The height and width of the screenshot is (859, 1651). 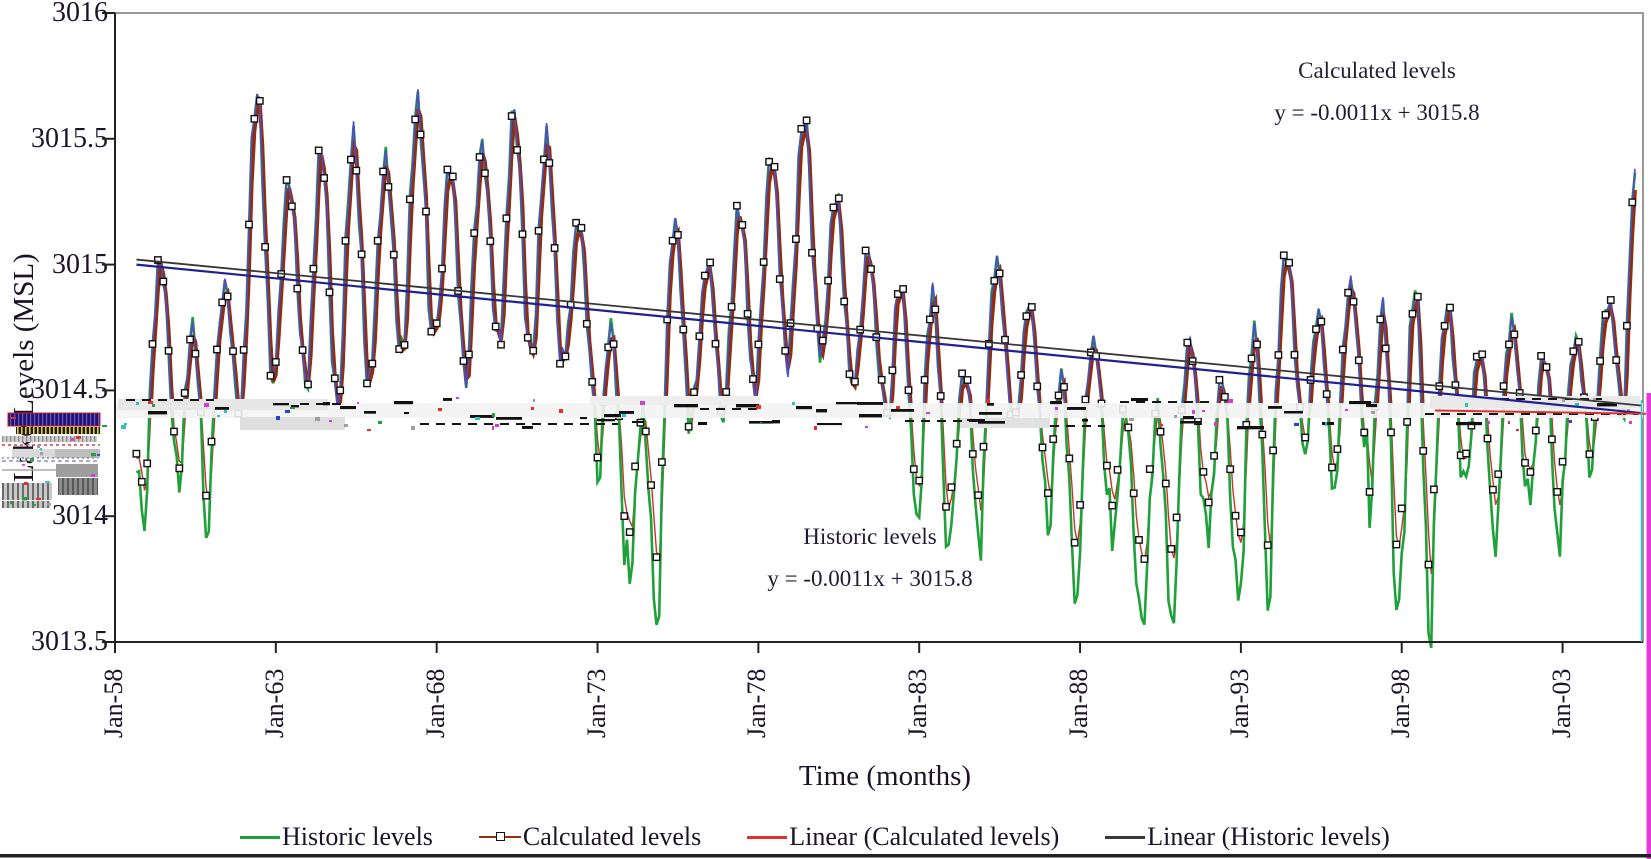 What do you see at coordinates (1239, 703) in the screenshot?
I see `x-tick-label: Jan-93` at bounding box center [1239, 703].